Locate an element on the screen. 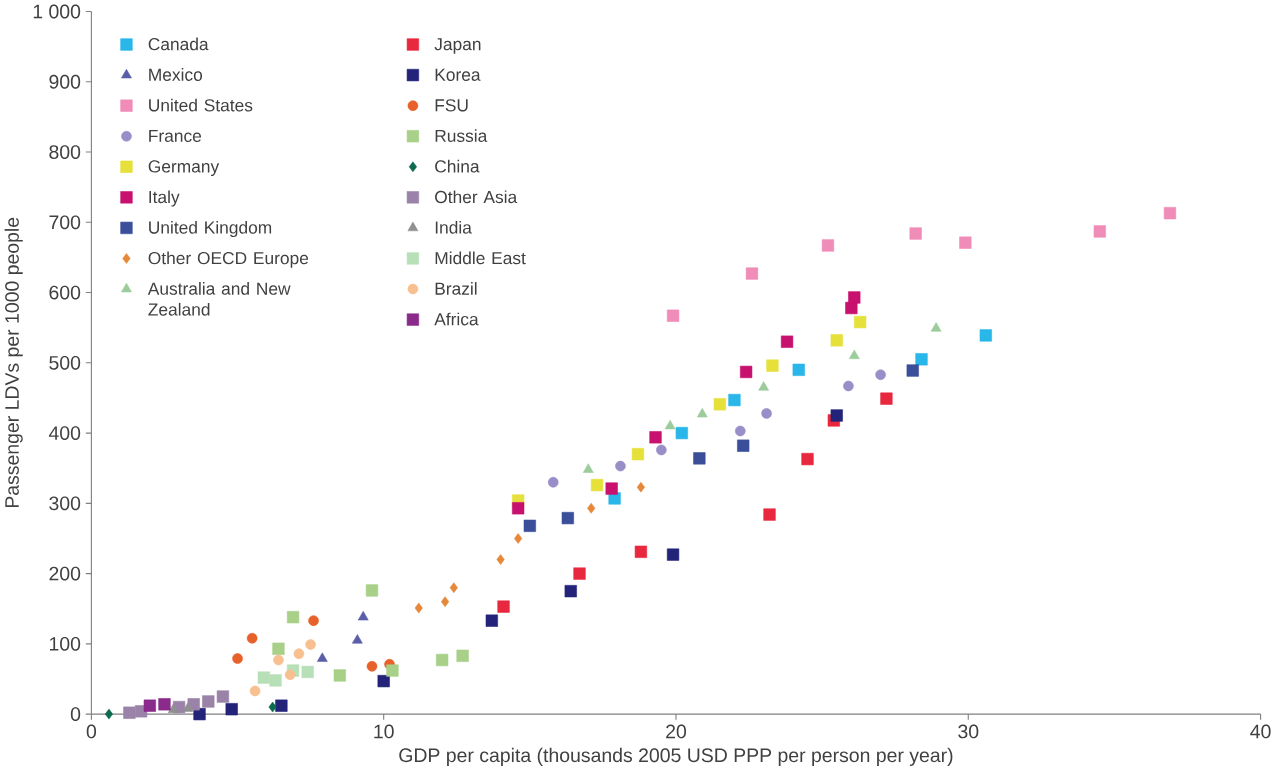 Image resolution: width=1276 pixels, height=771 pixels. y-axis-title: Passenger LDVs per 1000 people is located at coordinates (13, 363).